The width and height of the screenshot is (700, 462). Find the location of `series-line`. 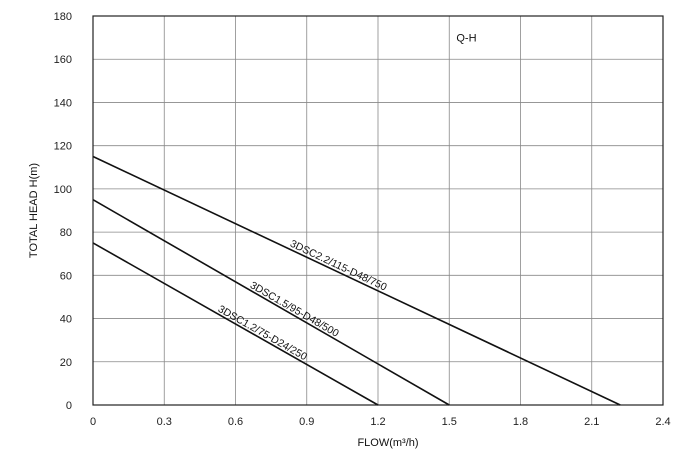

series-line is located at coordinates (235, 324).